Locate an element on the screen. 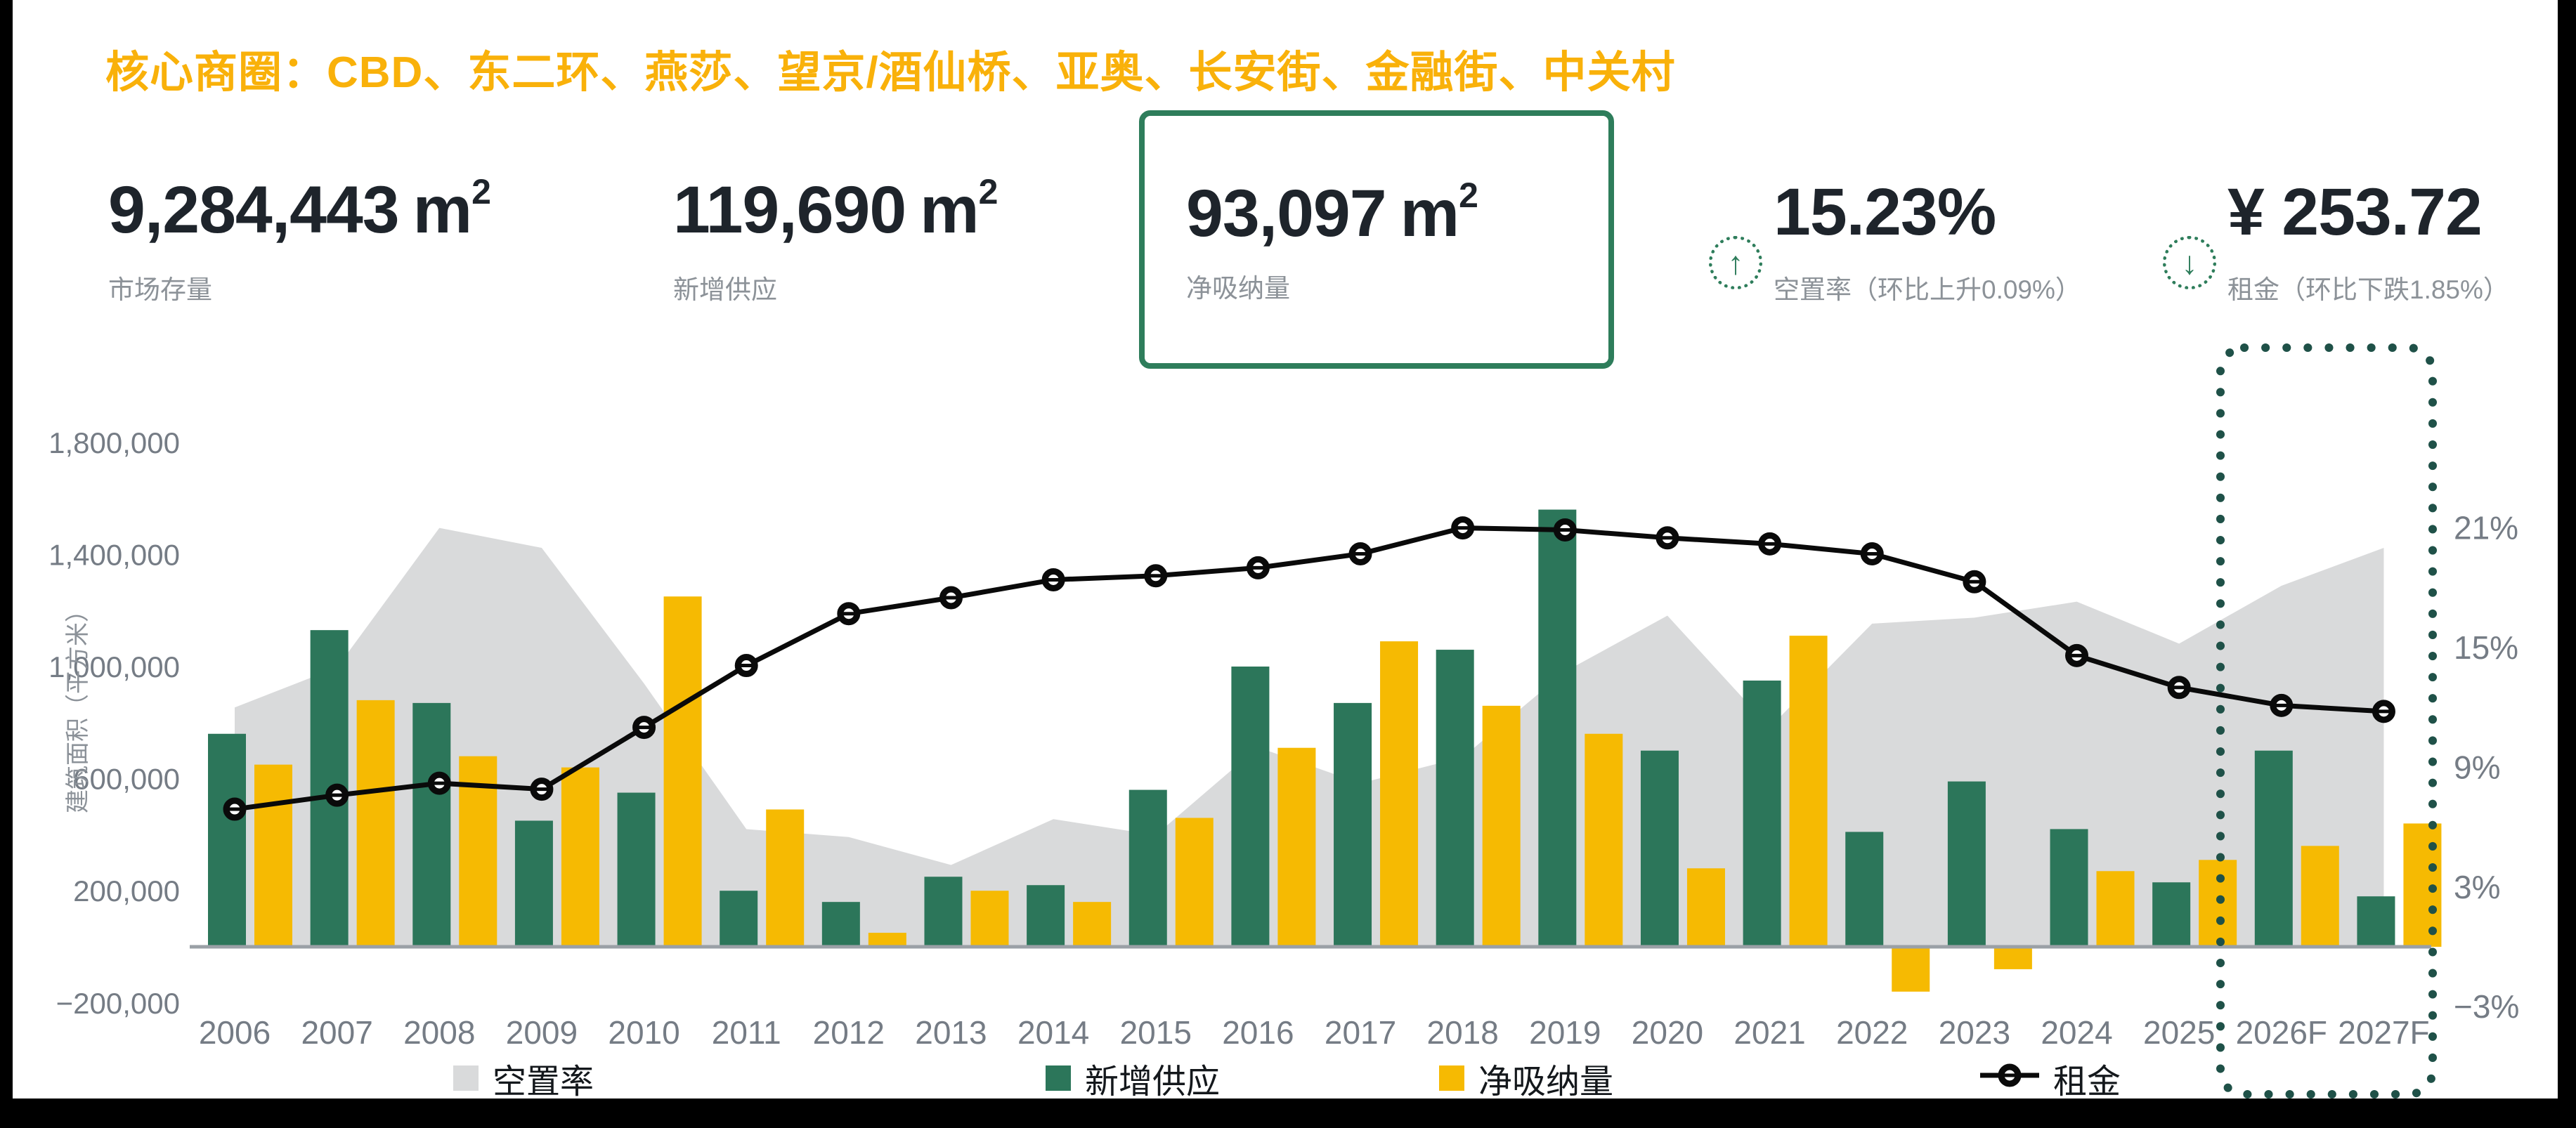 This screenshot has width=2576, height=1128. bar-new-supply-2027F is located at coordinates (2376, 922).